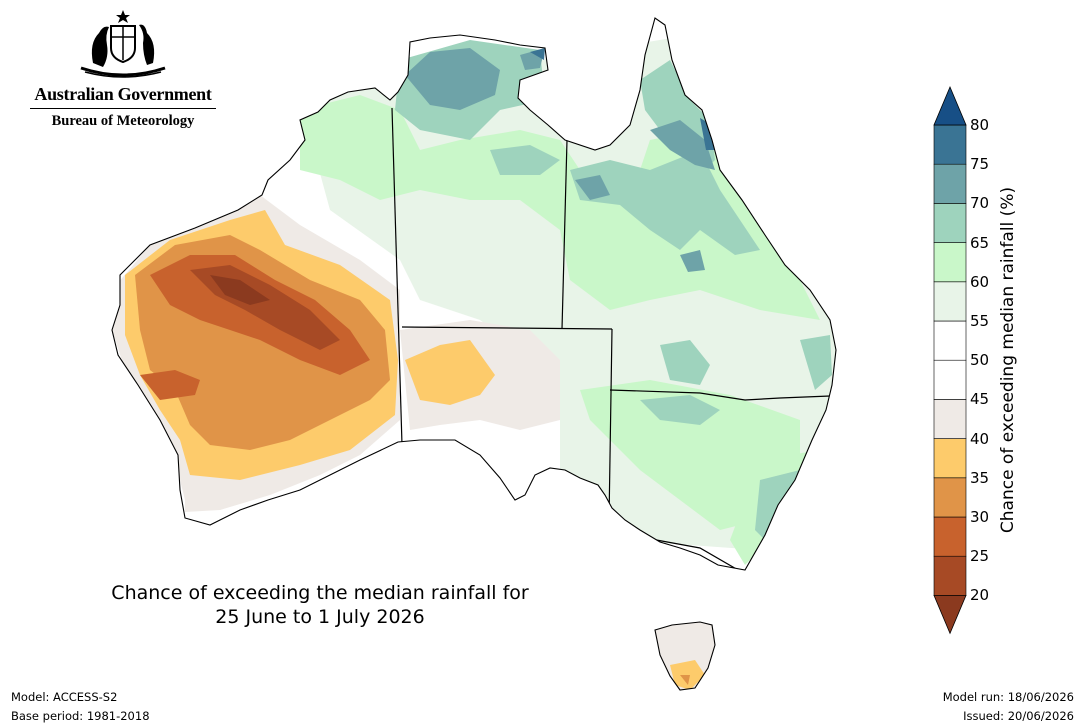 Image resolution: width=1085 pixels, height=726 pixels. I want to click on logo-divider, so click(123, 108).